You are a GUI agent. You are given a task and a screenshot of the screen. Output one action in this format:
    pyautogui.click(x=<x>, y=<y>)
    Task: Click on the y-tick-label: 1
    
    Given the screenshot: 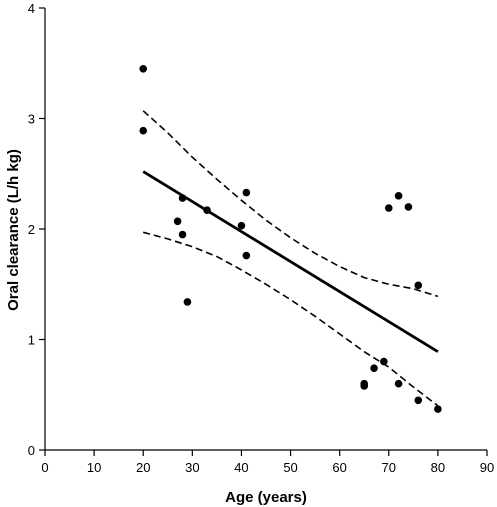 What is the action you would take?
    pyautogui.click(x=31, y=340)
    